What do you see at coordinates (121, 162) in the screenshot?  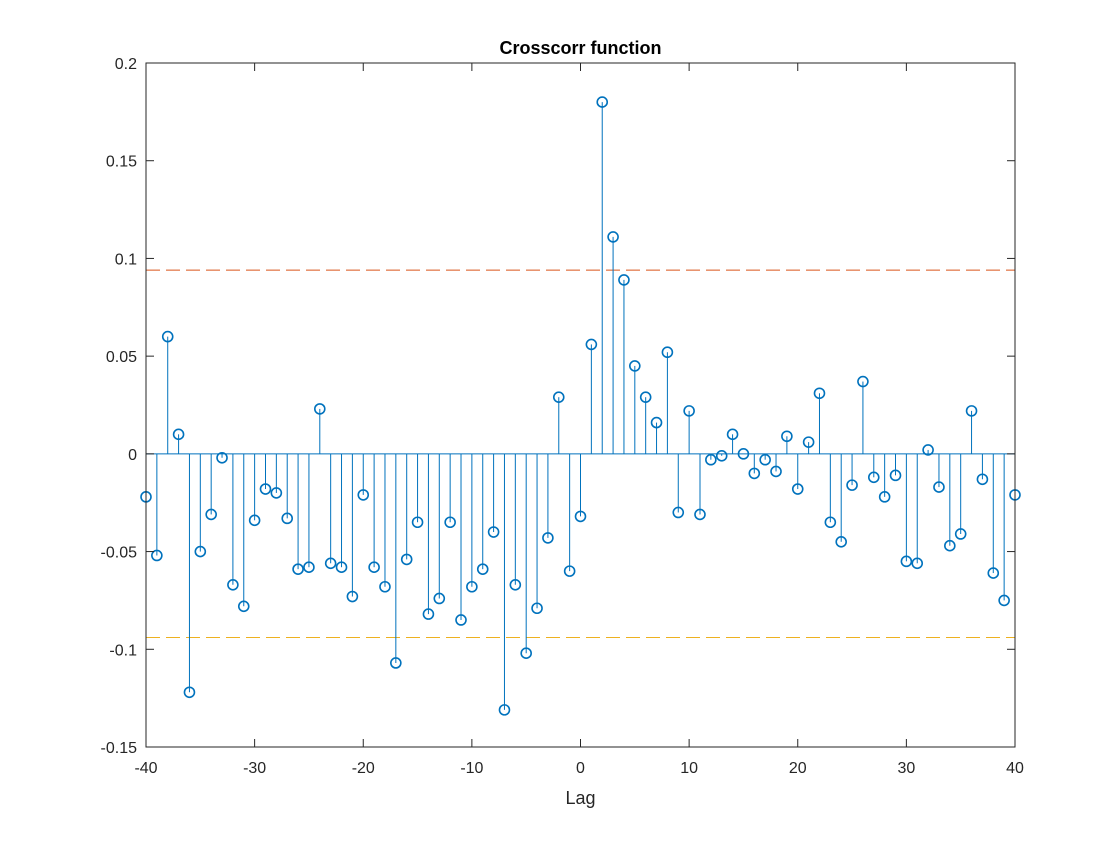 I see `y-tick-label: 0.15` at bounding box center [121, 162].